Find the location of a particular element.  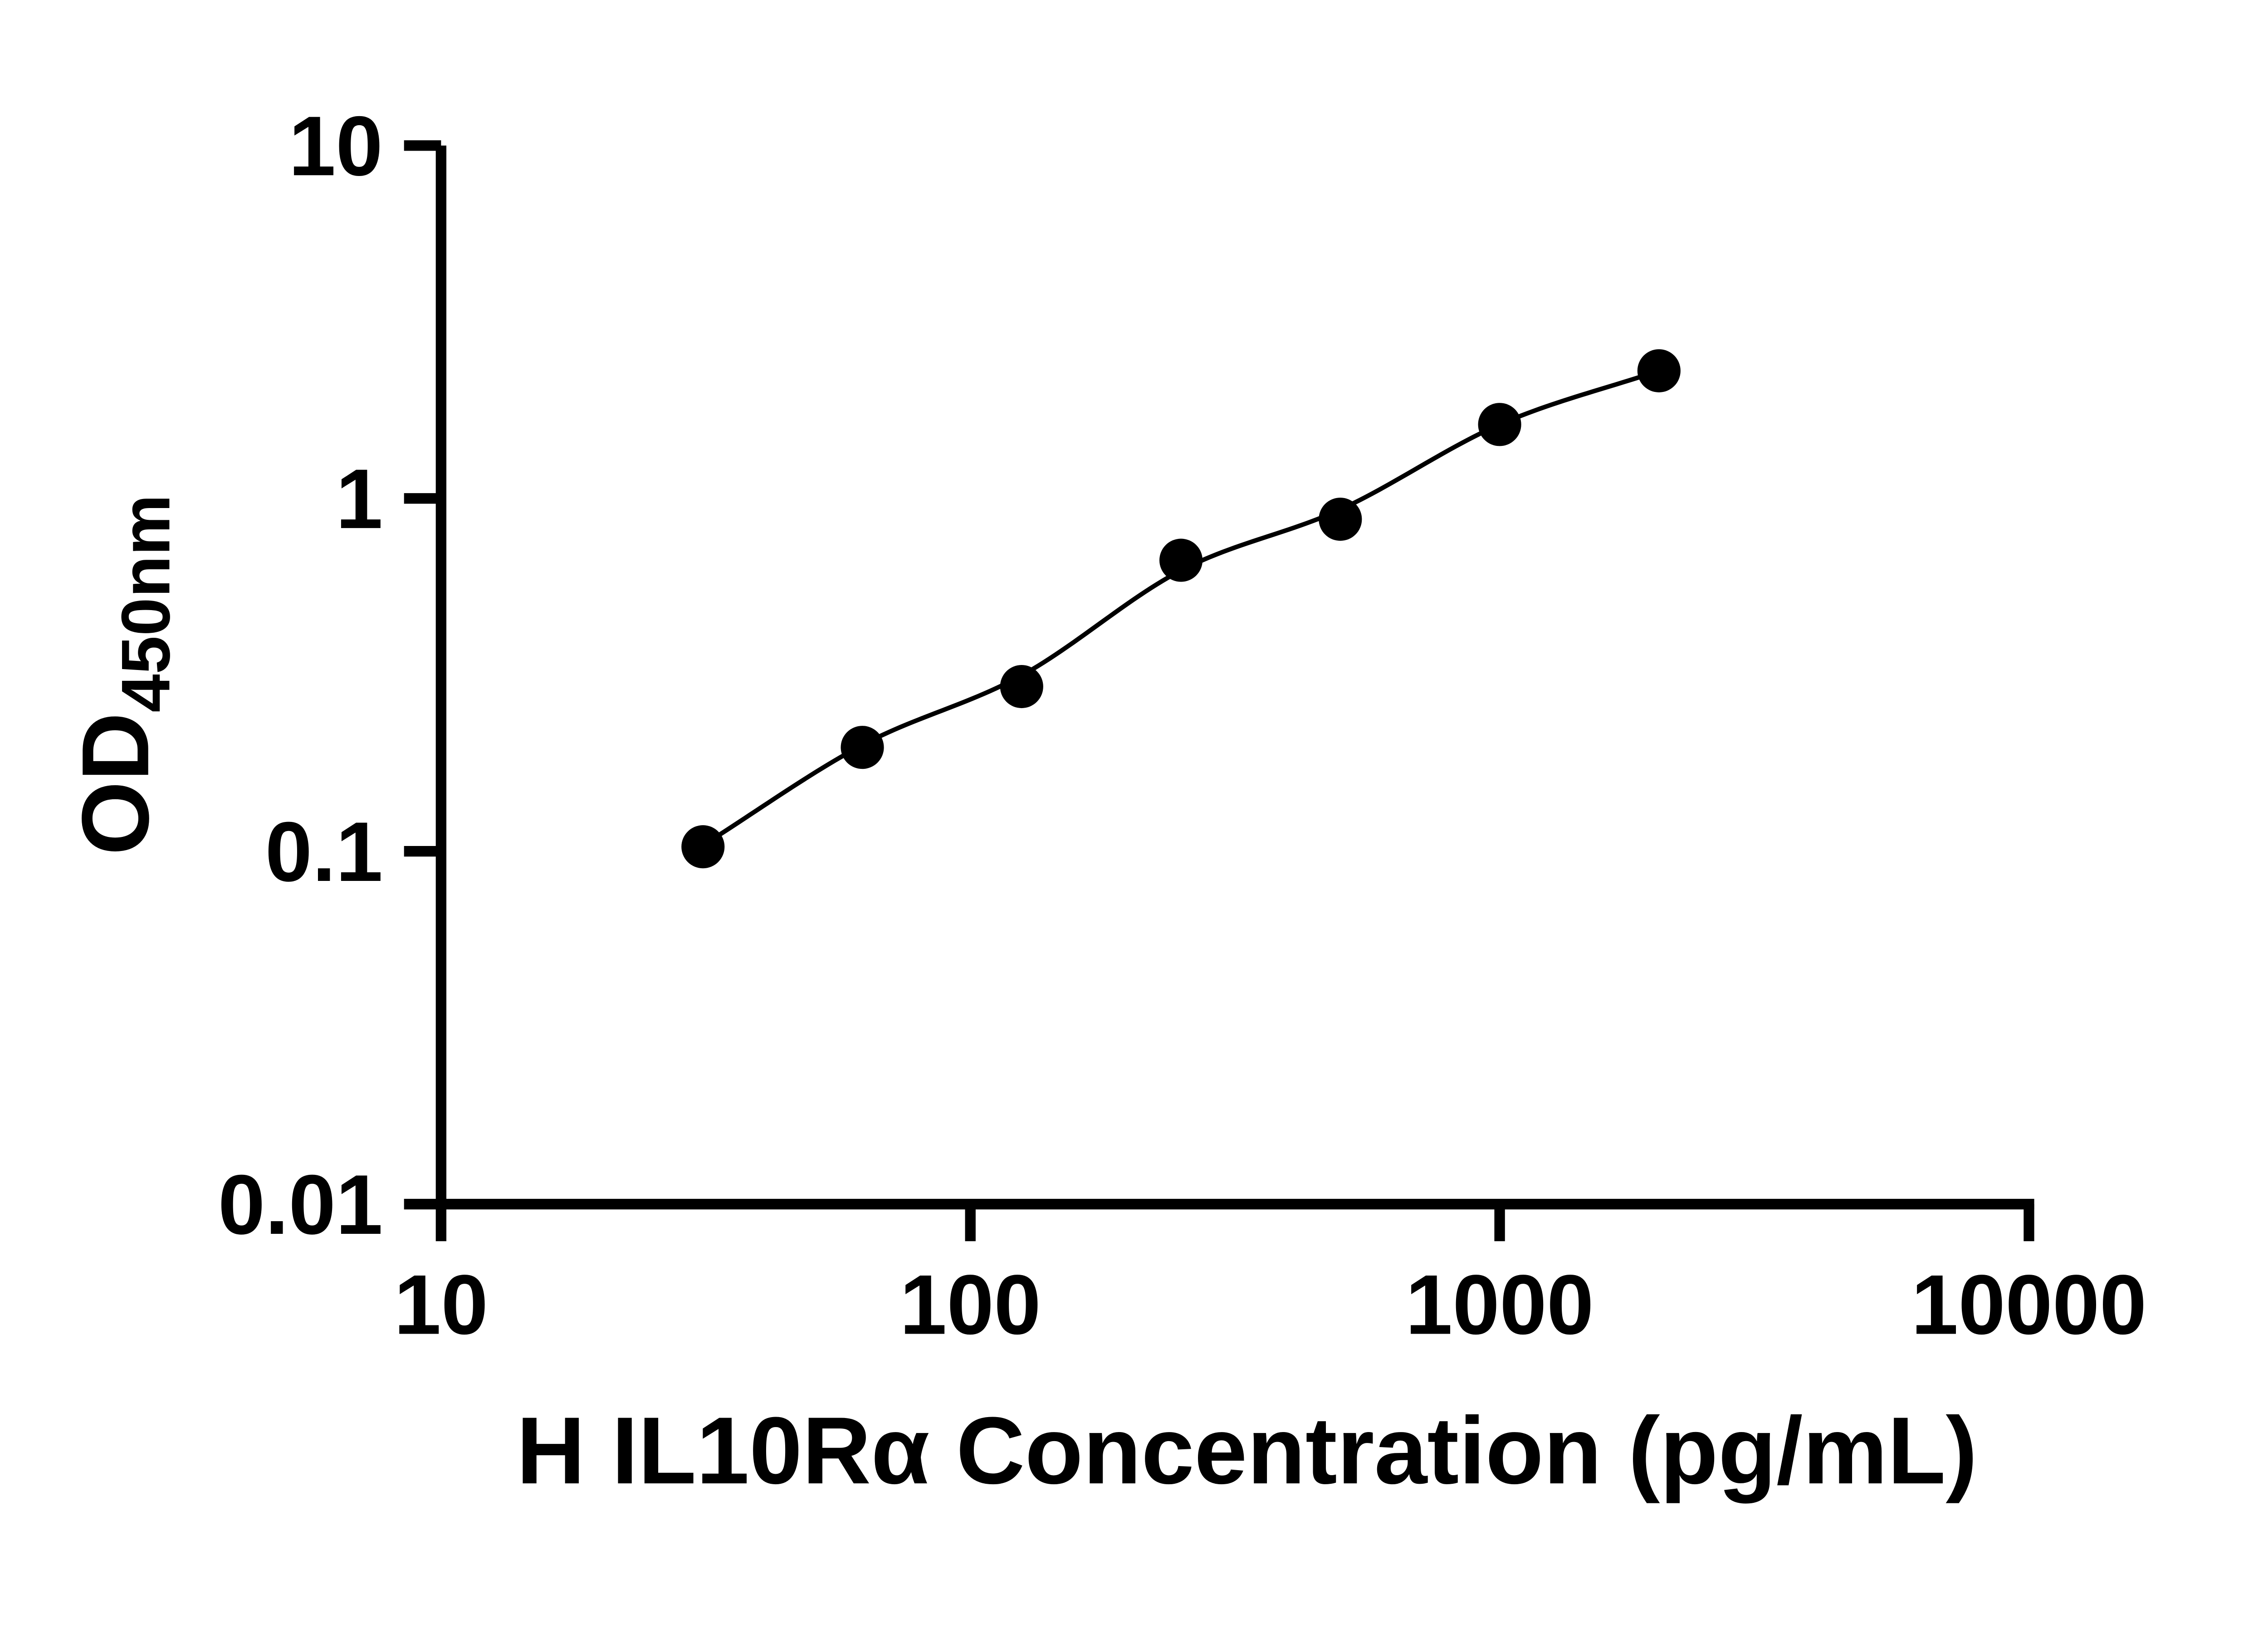

fit-curve-line is located at coordinates (1181, 607).